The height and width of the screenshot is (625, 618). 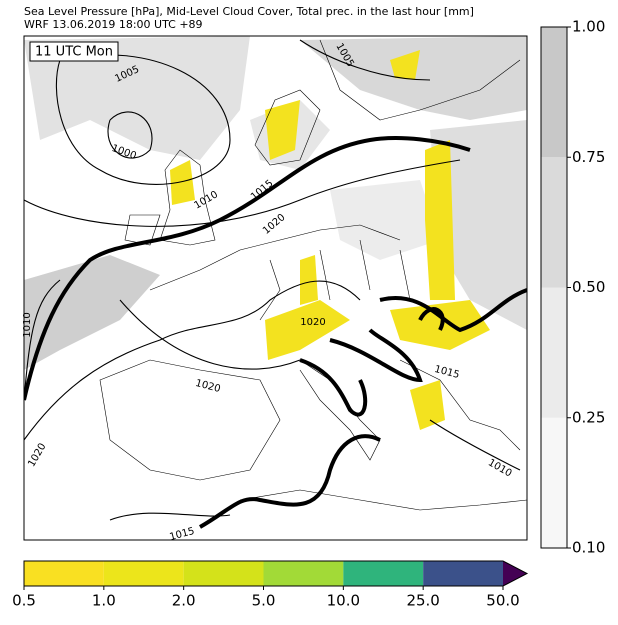 What do you see at coordinates (422, 601) in the screenshot?
I see `colorbar-tick-label: 25.0` at bounding box center [422, 601].